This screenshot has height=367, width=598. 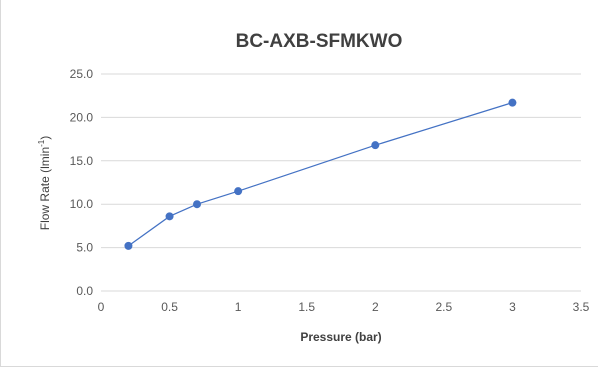 What do you see at coordinates (344, 307) in the screenshot?
I see `x-tick-labels: 0 0.5 1 1.5 2 2.5 3 3.5` at bounding box center [344, 307].